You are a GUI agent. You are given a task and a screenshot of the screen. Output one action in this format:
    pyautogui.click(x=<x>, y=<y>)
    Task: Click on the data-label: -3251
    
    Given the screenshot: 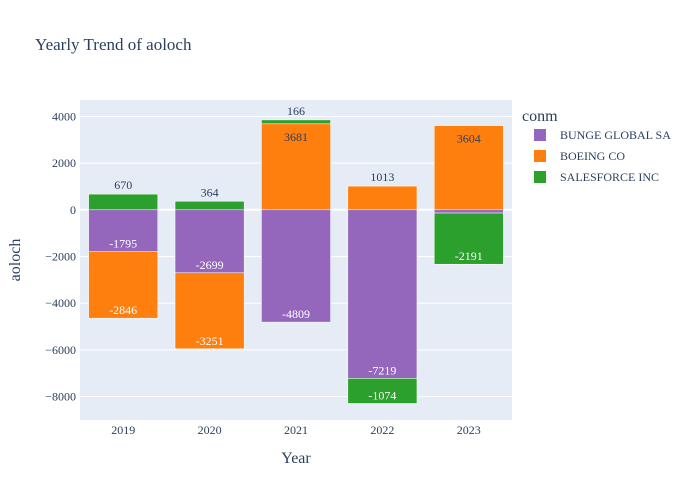 What is the action you would take?
    pyautogui.click(x=210, y=341)
    